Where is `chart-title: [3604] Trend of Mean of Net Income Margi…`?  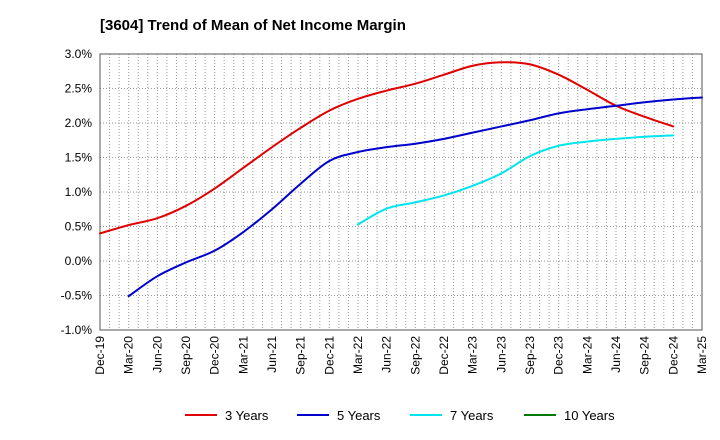 chart-title: [3604] Trend of Mean of Net Income Margi… is located at coordinates (253, 25).